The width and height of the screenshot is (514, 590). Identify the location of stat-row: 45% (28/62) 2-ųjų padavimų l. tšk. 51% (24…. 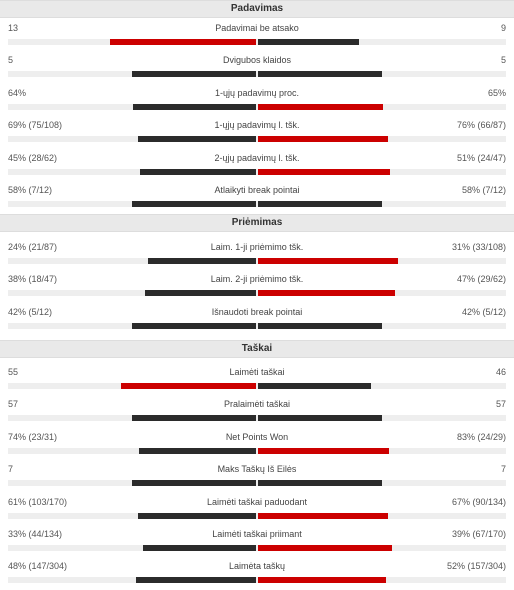
(257, 167).